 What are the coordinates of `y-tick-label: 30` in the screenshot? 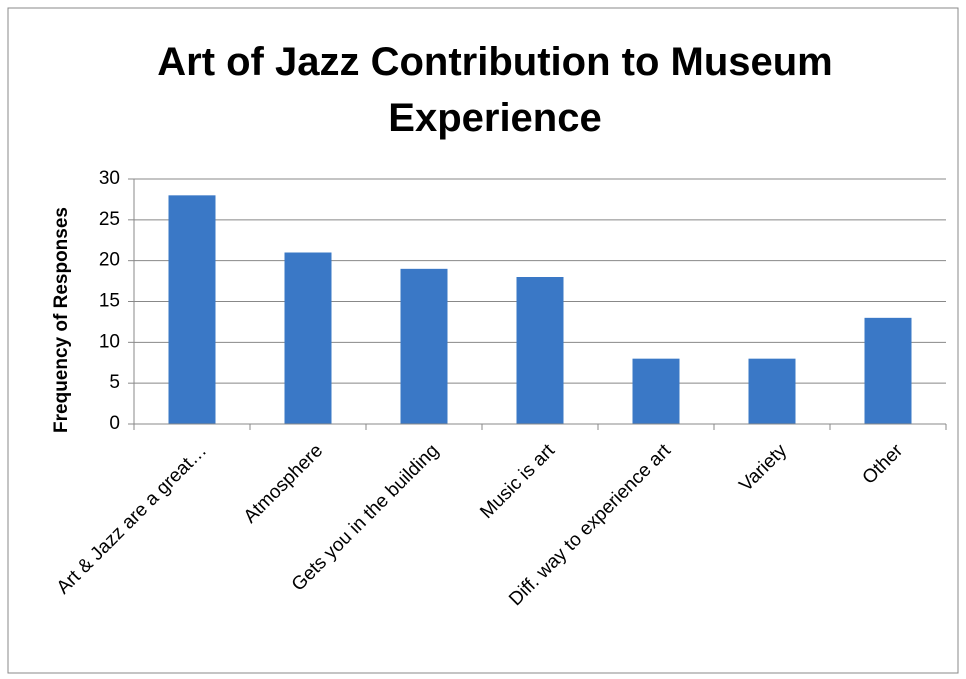 It's located at (109, 178).